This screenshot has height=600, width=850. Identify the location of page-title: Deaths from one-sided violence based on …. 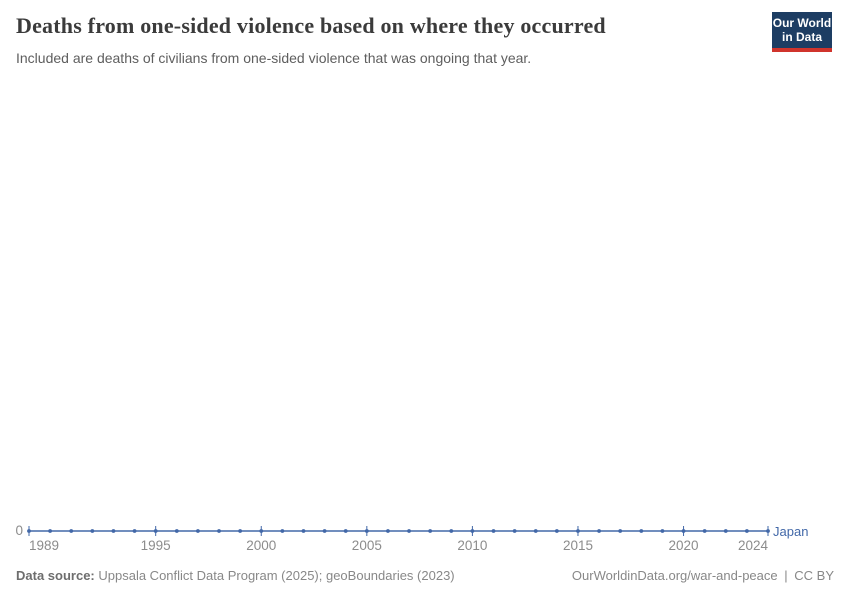
(311, 25).